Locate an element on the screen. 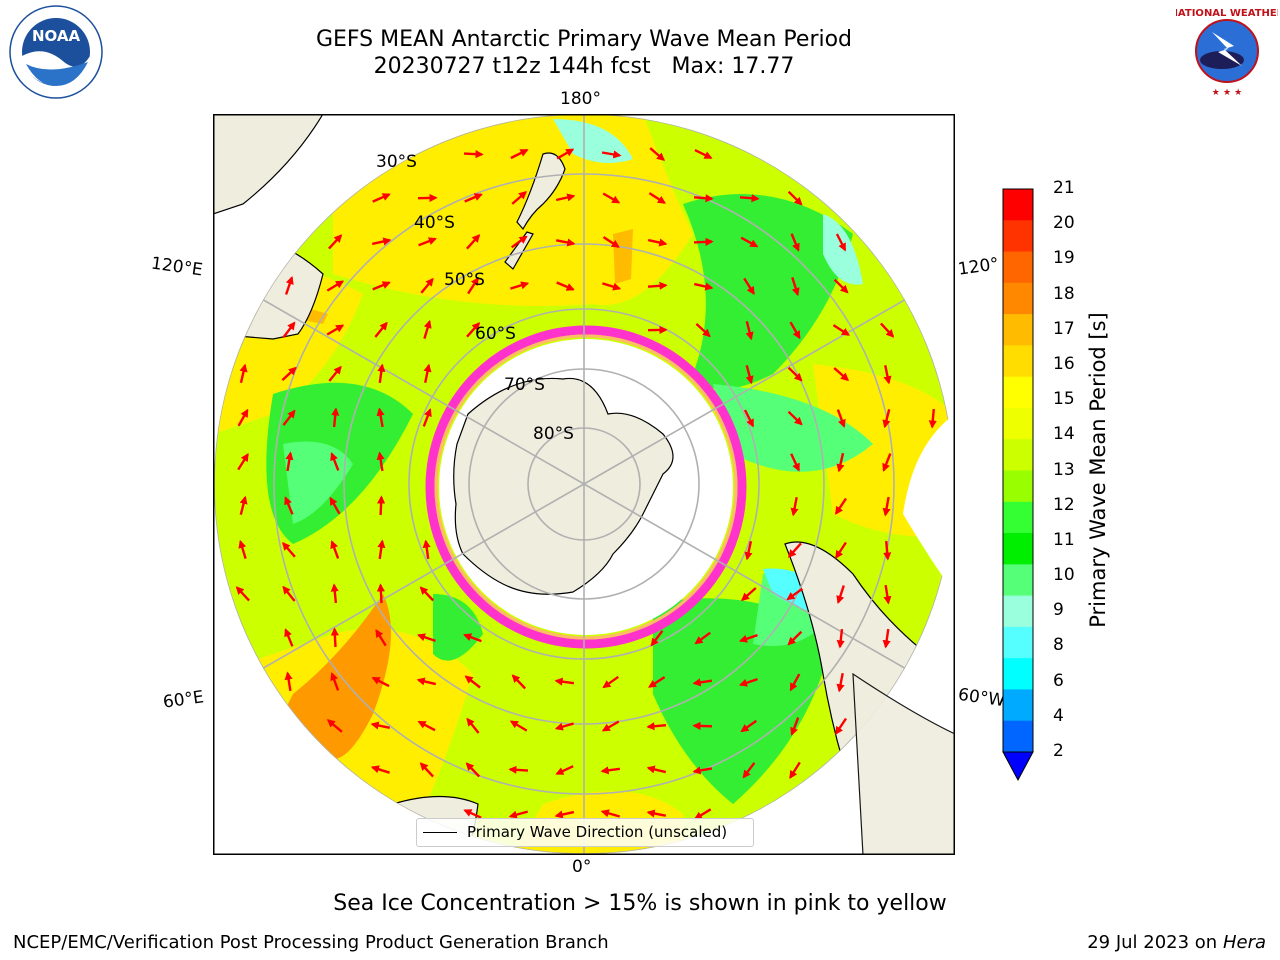  colorbar-tick-label: 13 is located at coordinates (1064, 469).